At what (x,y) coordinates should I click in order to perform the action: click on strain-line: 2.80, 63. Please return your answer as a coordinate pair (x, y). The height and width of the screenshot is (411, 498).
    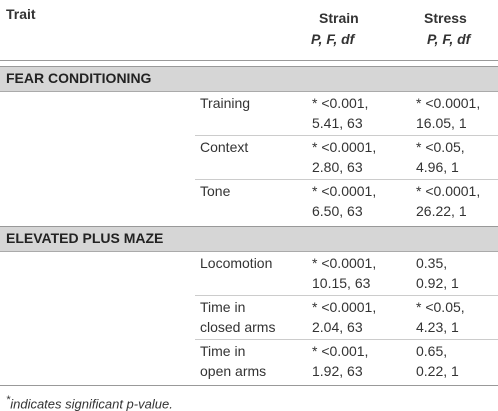
    Looking at the image, I should click on (337, 167).